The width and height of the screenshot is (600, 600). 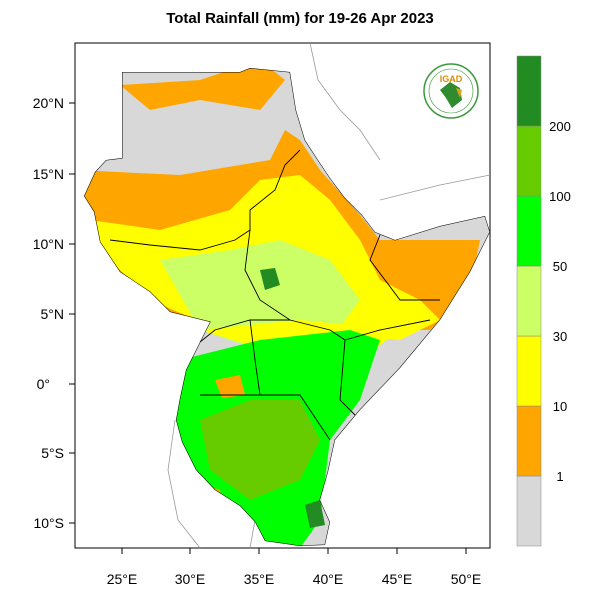 I want to click on lon-axis: 25°E 30°E 35°E 40°E 45°E 50°E, so click(x=294, y=567).